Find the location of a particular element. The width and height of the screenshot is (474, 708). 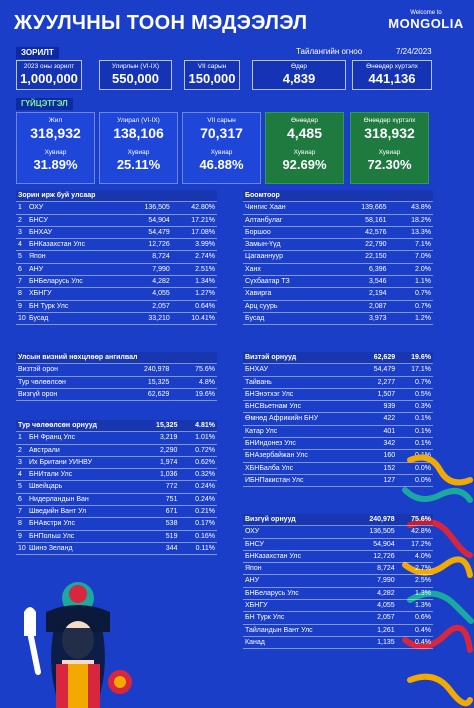

goal-box-label: 2023 оны зорилт is located at coordinates (49, 66).